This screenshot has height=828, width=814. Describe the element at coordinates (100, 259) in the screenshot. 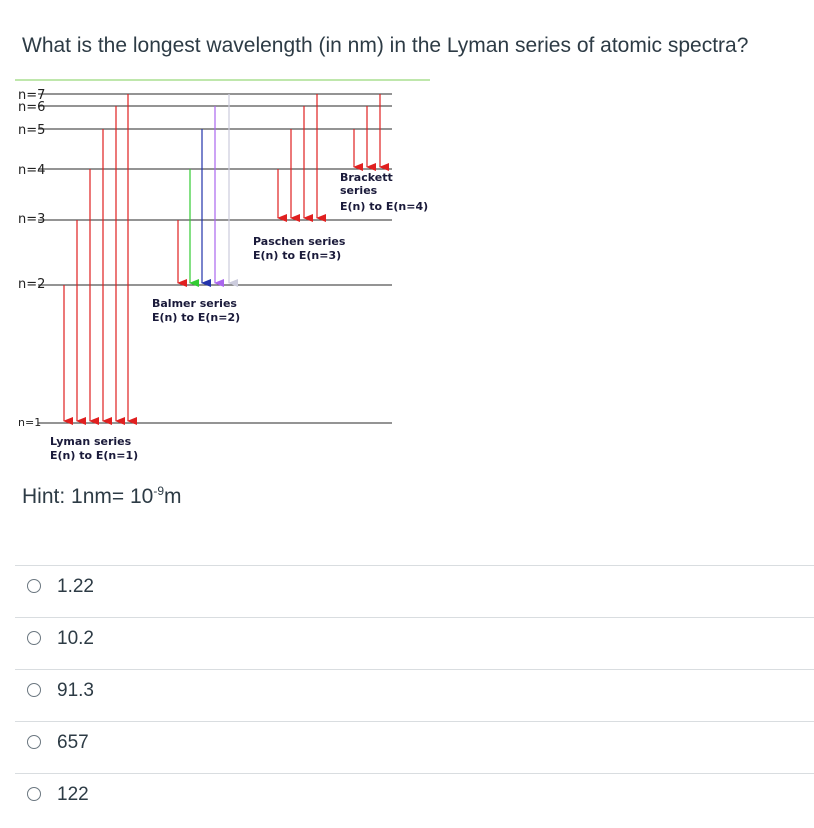

I see `lyman-arrows` at that location.